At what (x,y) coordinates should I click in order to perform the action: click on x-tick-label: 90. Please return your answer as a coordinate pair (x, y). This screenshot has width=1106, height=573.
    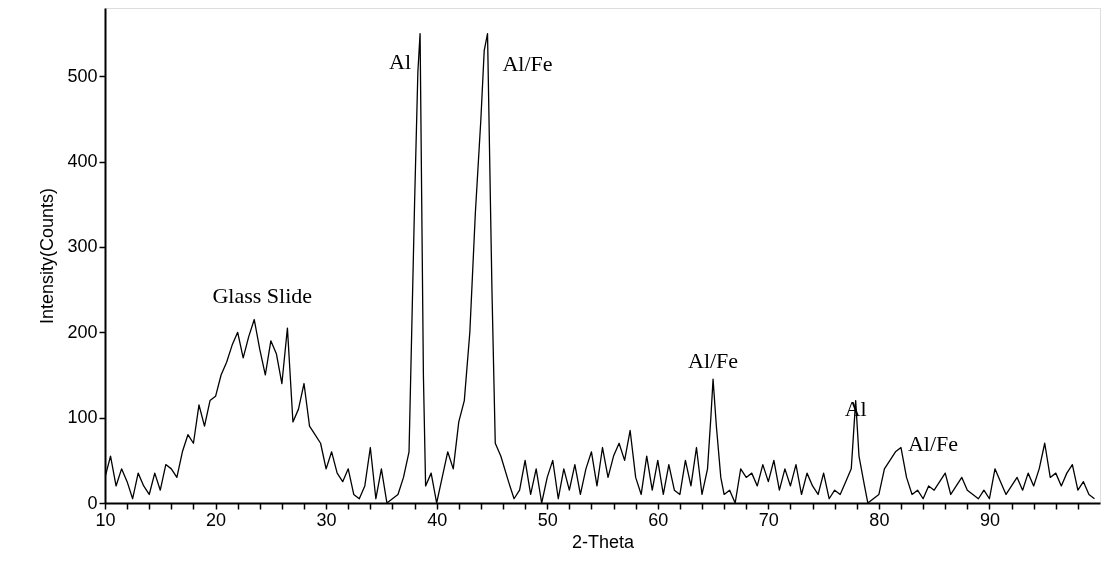
    Looking at the image, I should click on (989, 519).